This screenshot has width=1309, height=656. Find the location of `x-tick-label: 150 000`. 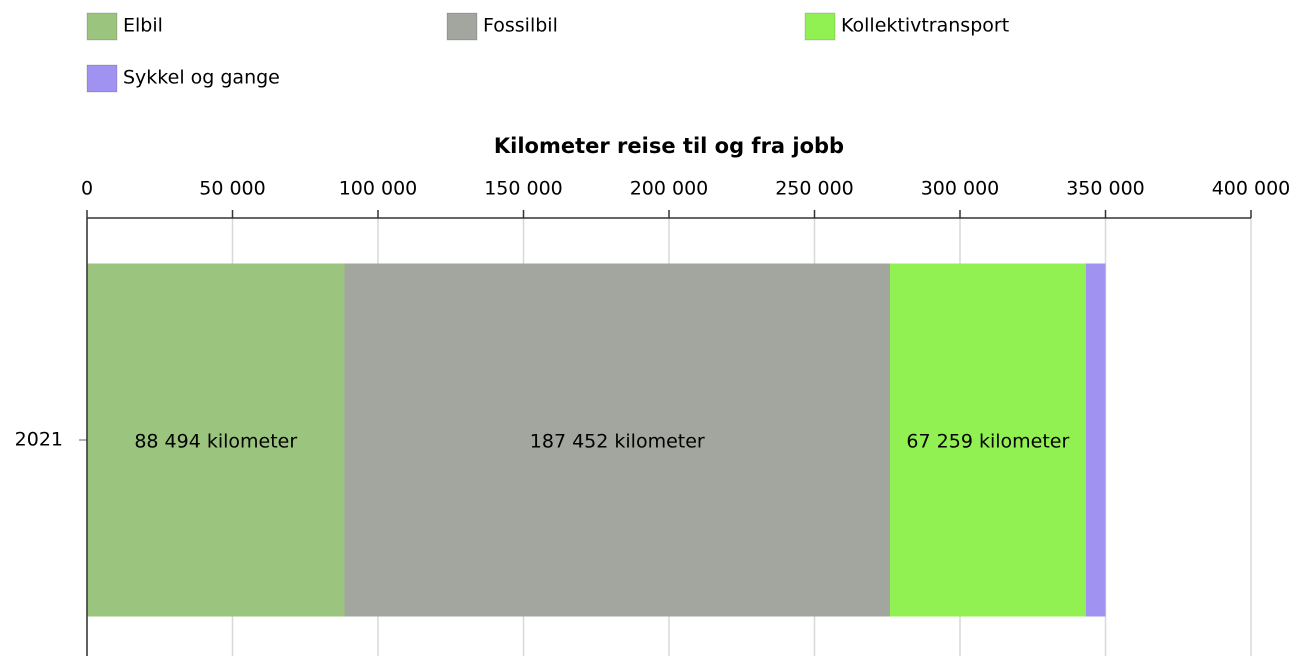

x-tick-label: 150 000 is located at coordinates (523, 189).